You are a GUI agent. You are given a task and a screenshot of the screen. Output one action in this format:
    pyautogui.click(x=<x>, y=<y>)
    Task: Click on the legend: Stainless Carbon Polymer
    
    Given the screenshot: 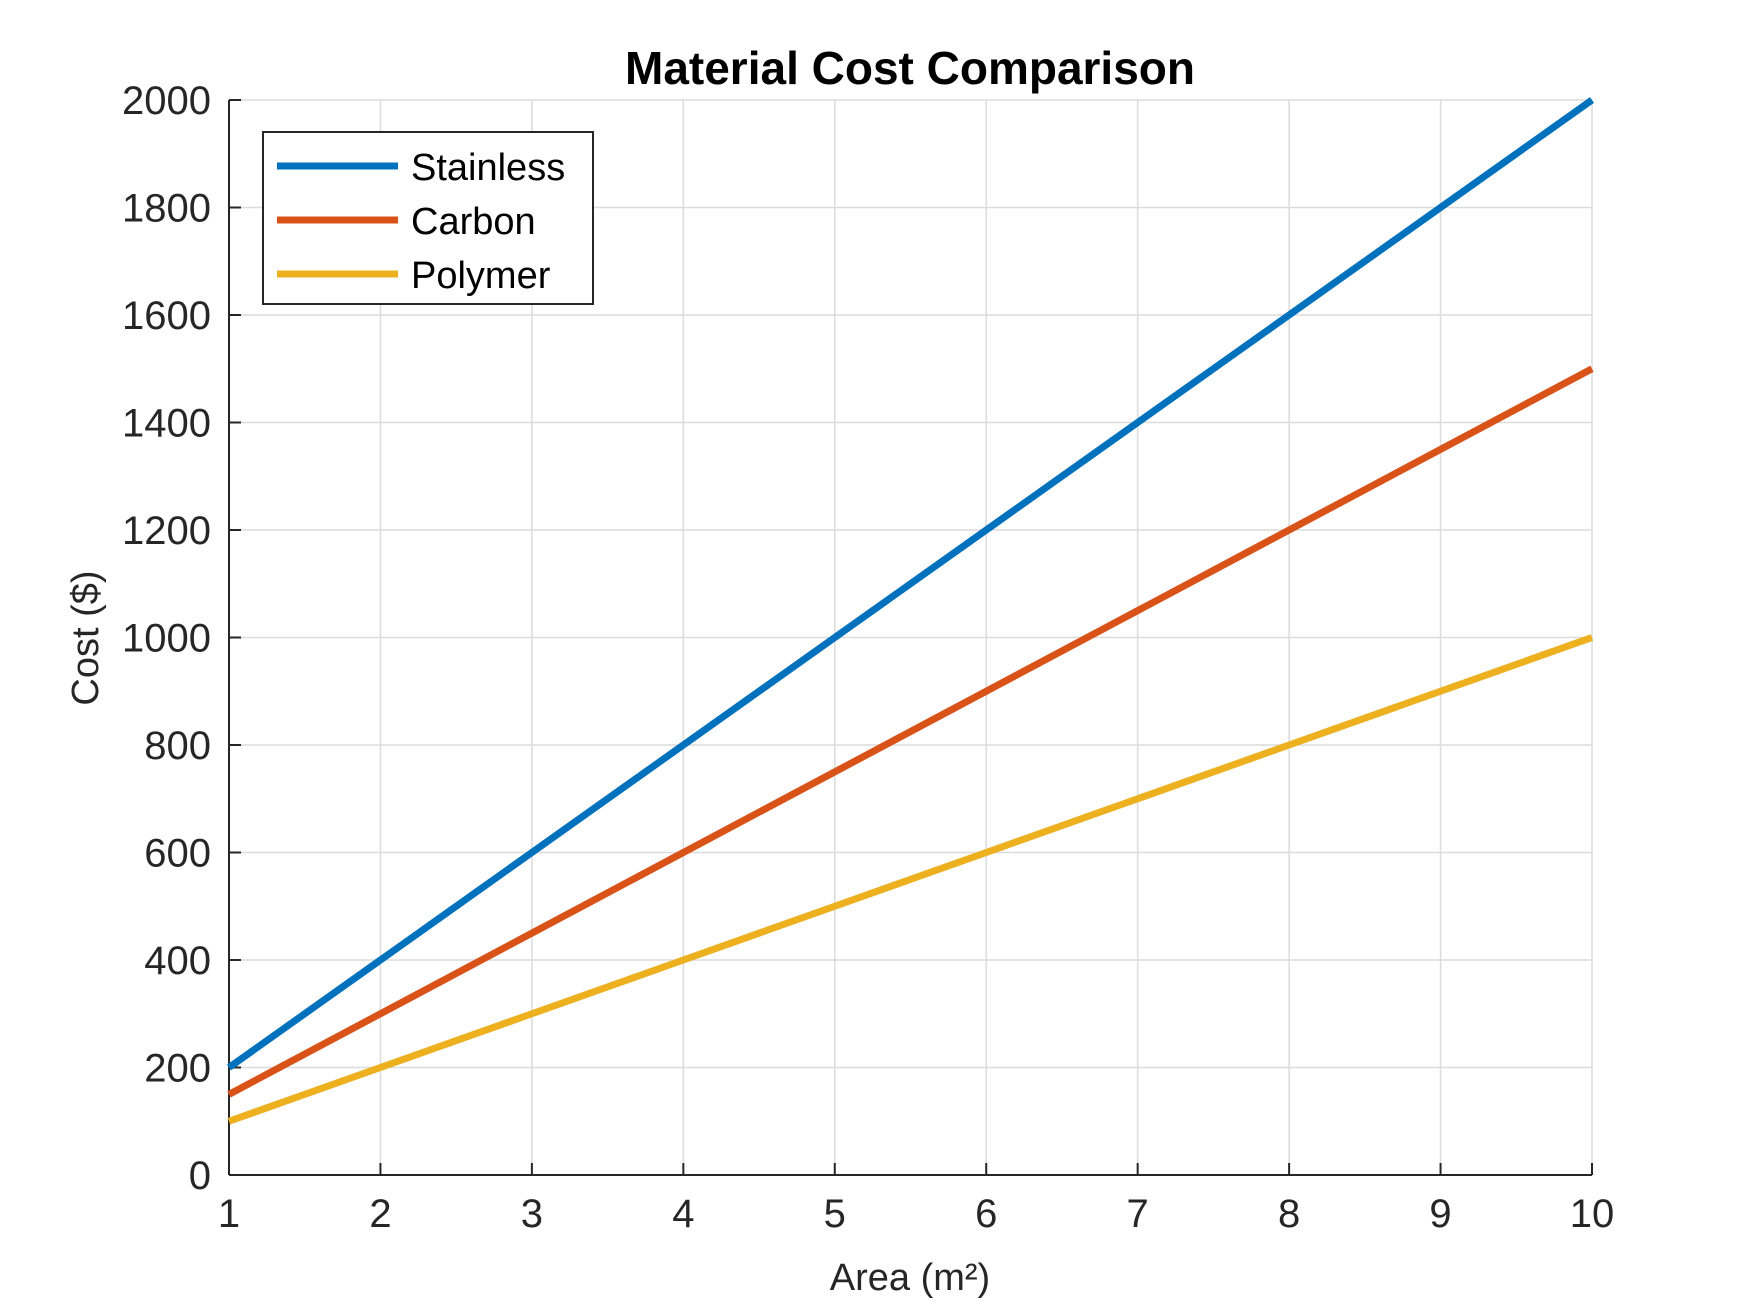 What is the action you would take?
    pyautogui.click(x=428, y=218)
    